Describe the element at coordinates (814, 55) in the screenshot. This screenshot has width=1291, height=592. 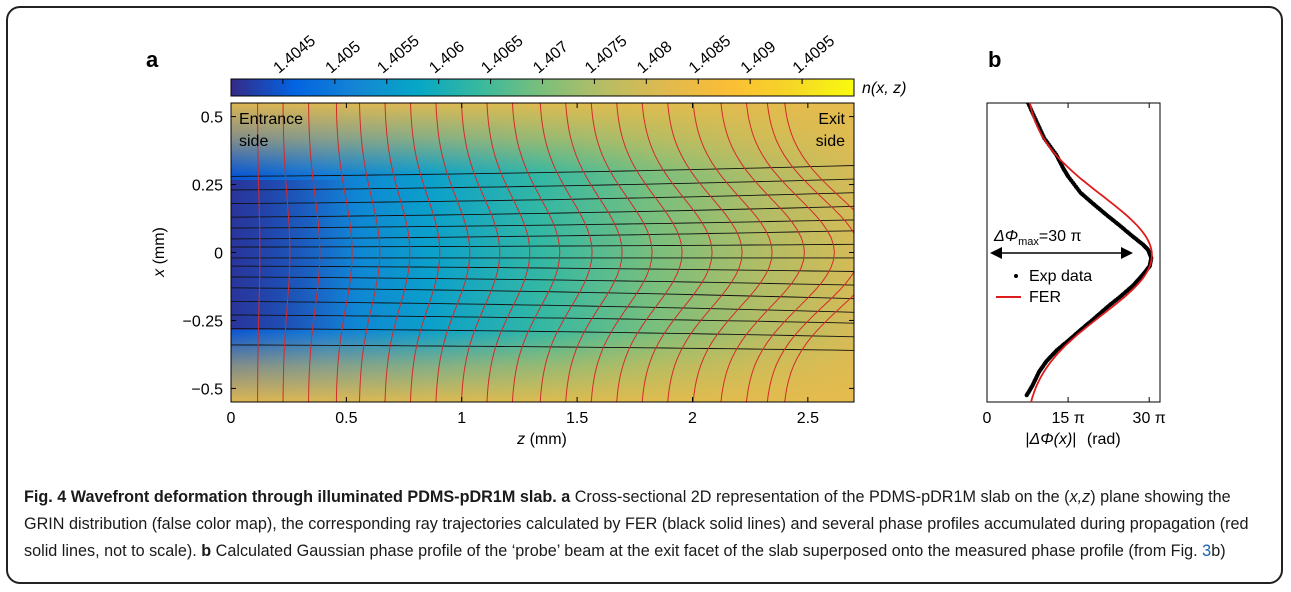
I see `colorbar-tick-label: 1.4095` at that location.